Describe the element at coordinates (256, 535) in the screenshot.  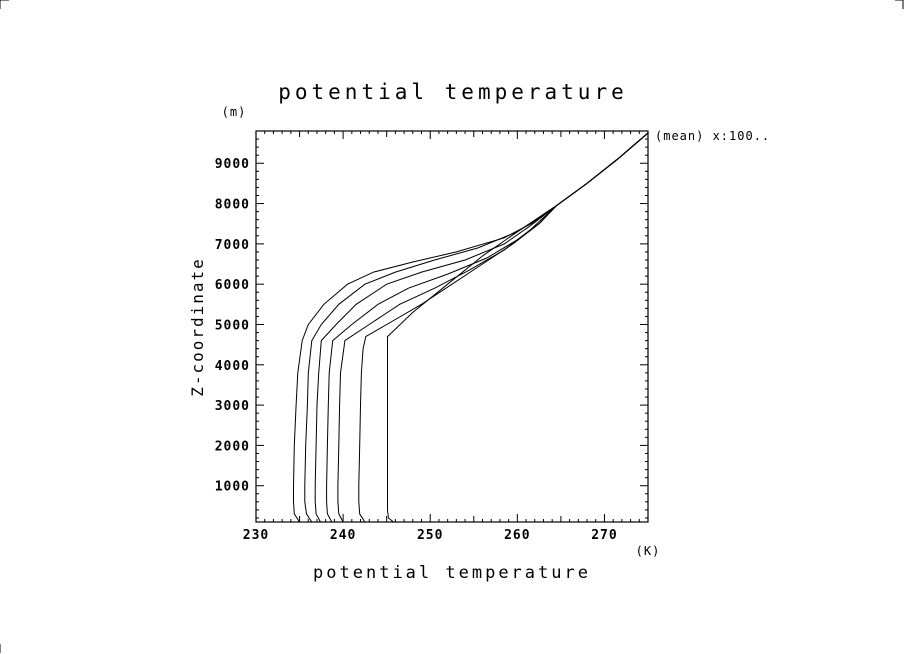
I see `x-tick-label-230: 230` at that location.